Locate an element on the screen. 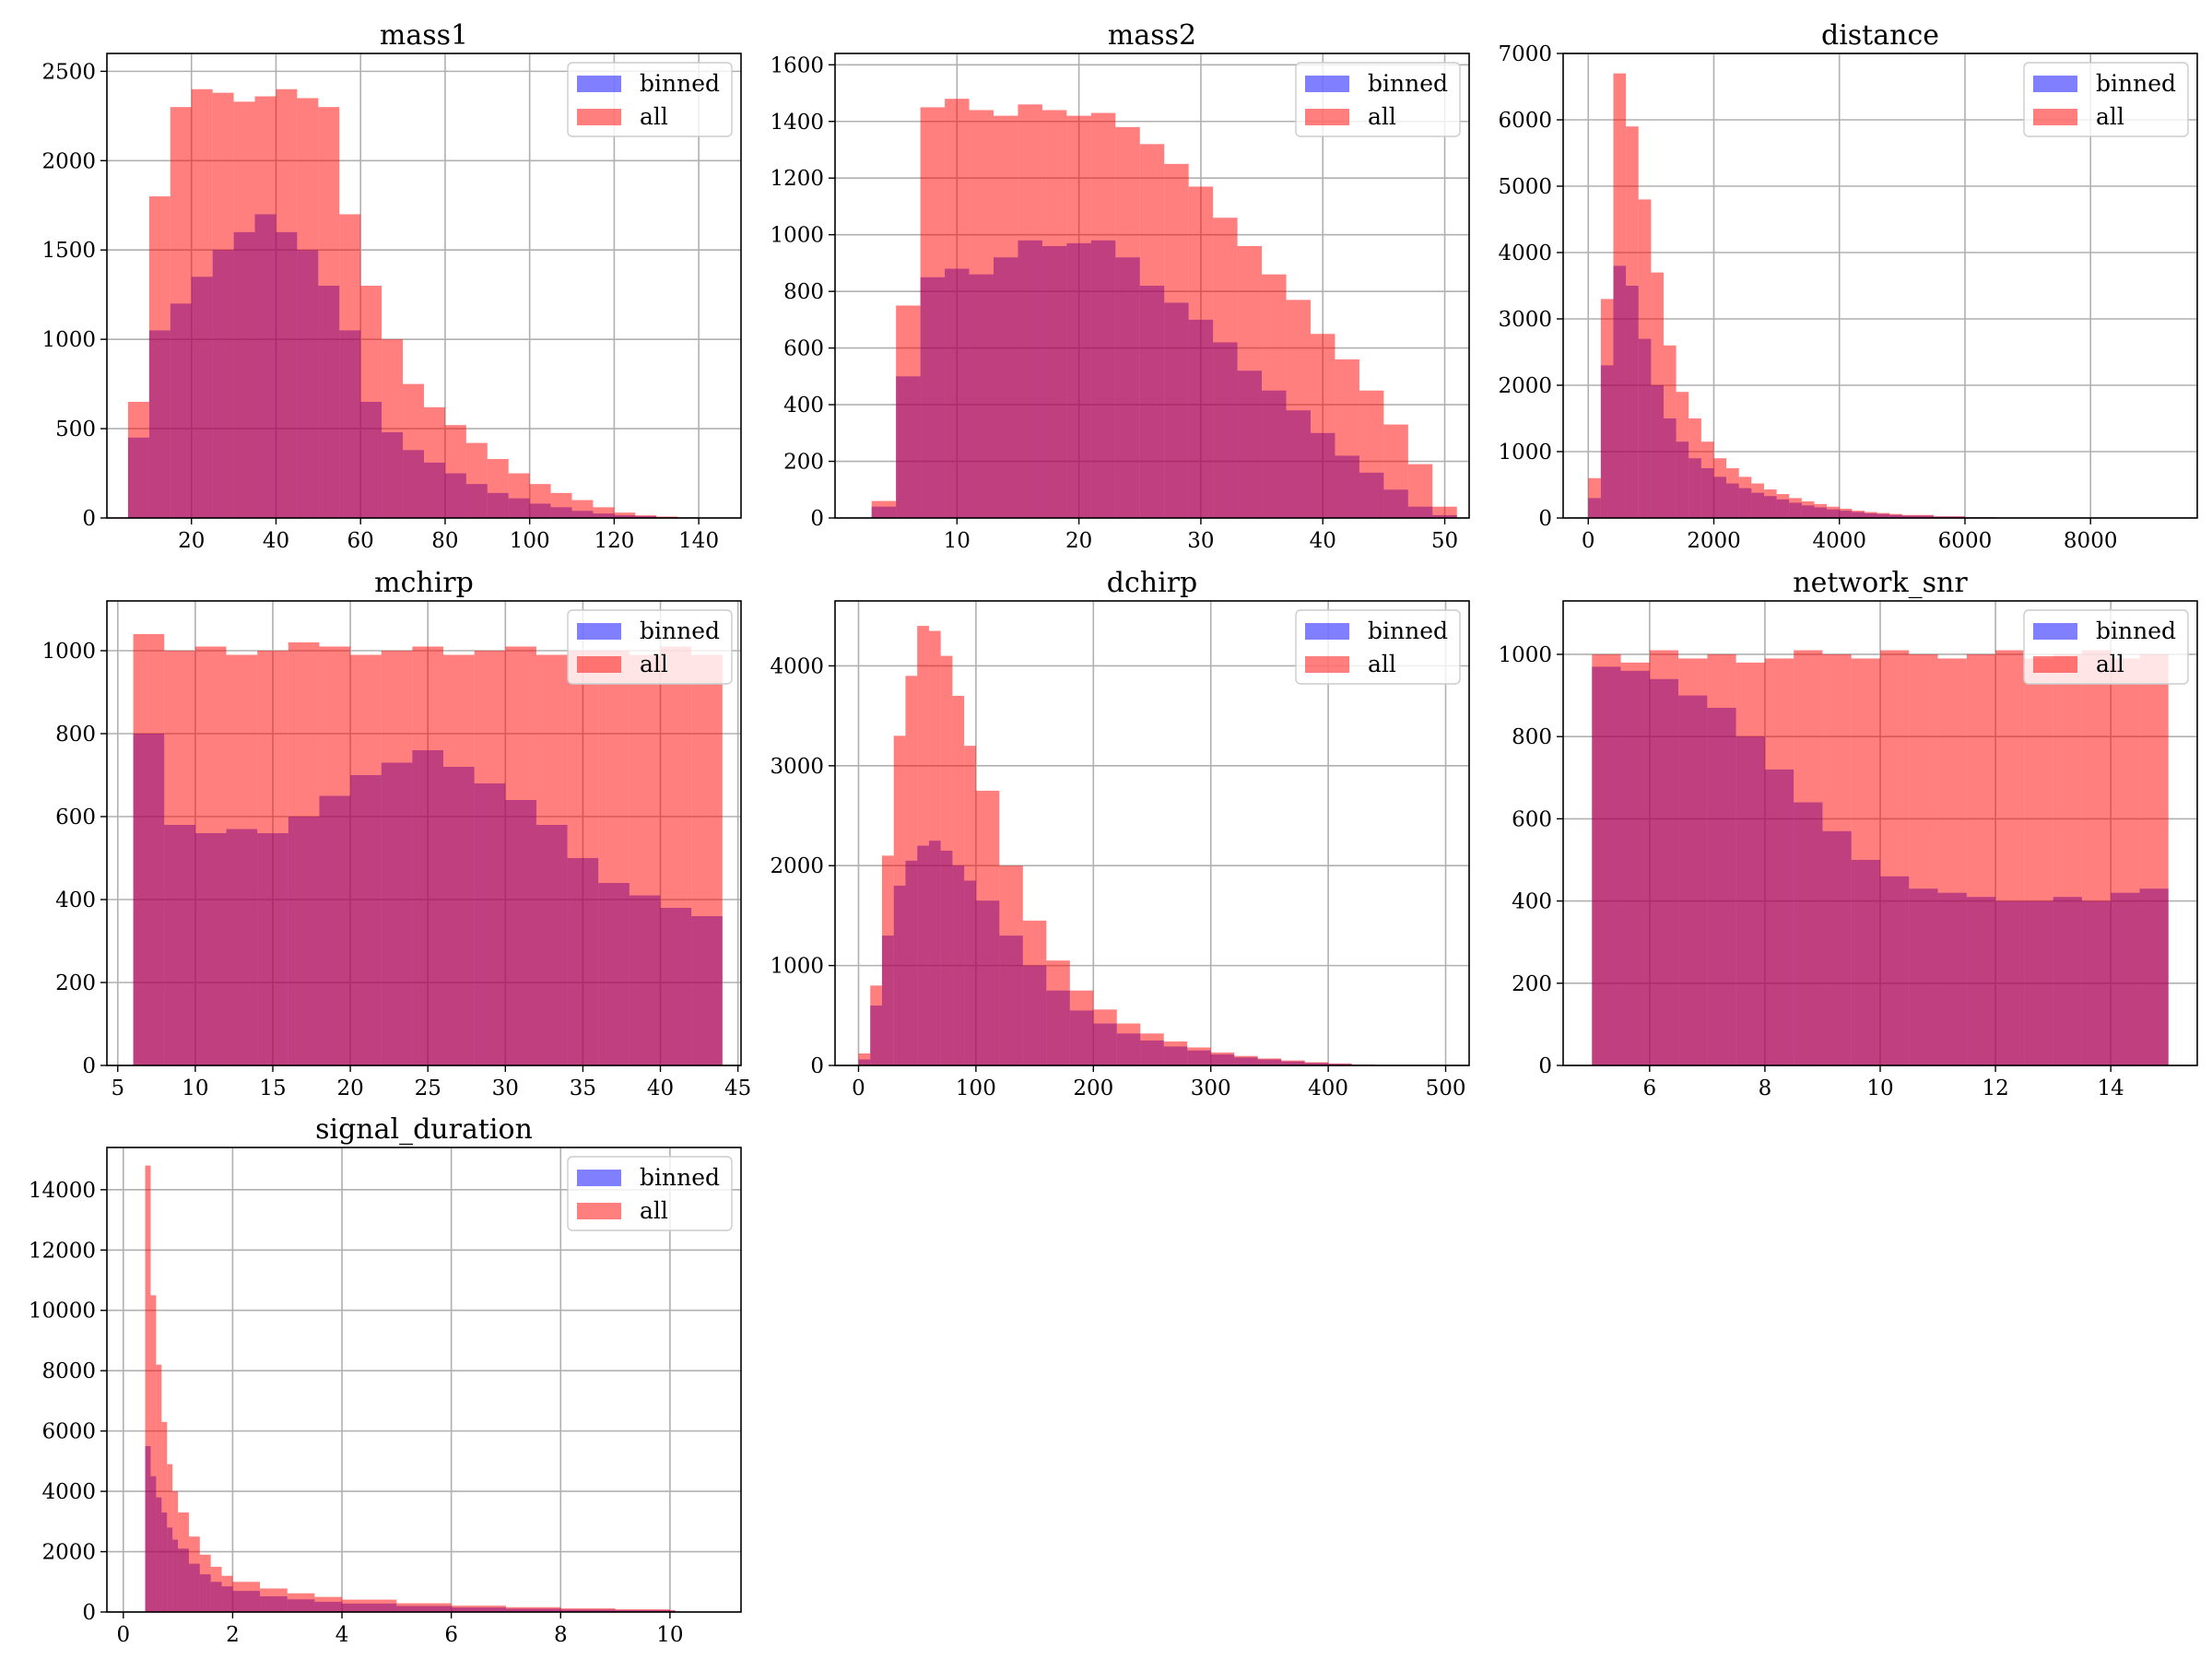 Image resolution: width=2212 pixels, height=1659 pixels. x-tick-label: 500 is located at coordinates (1446, 1088).